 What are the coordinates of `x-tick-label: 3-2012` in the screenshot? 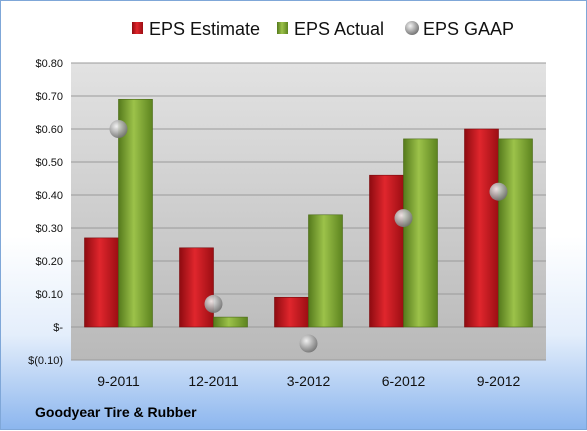 It's located at (309, 381).